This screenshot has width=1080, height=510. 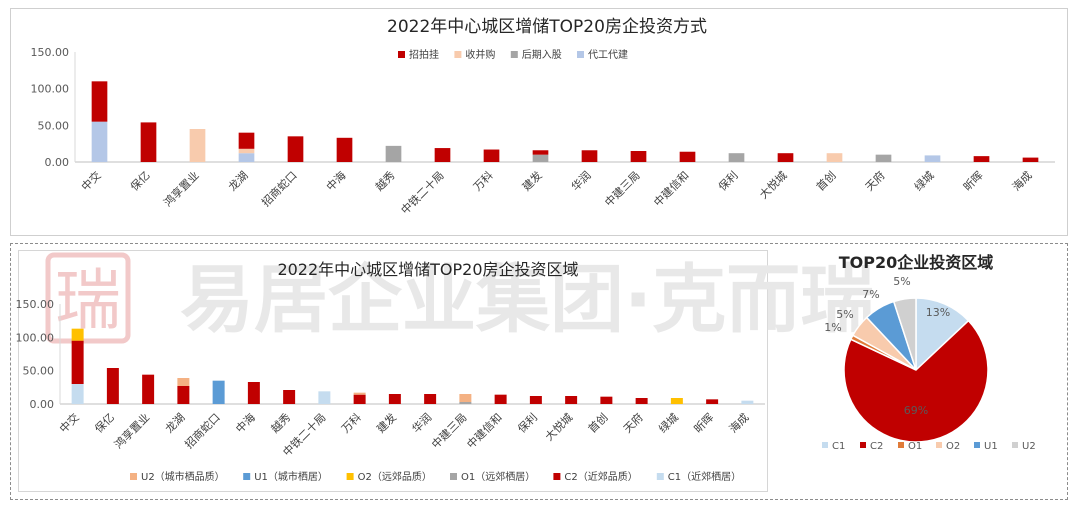 What do you see at coordinates (704, 476) in the screenshot?
I see `legend-label: C1（近郊栖居）` at bounding box center [704, 476].